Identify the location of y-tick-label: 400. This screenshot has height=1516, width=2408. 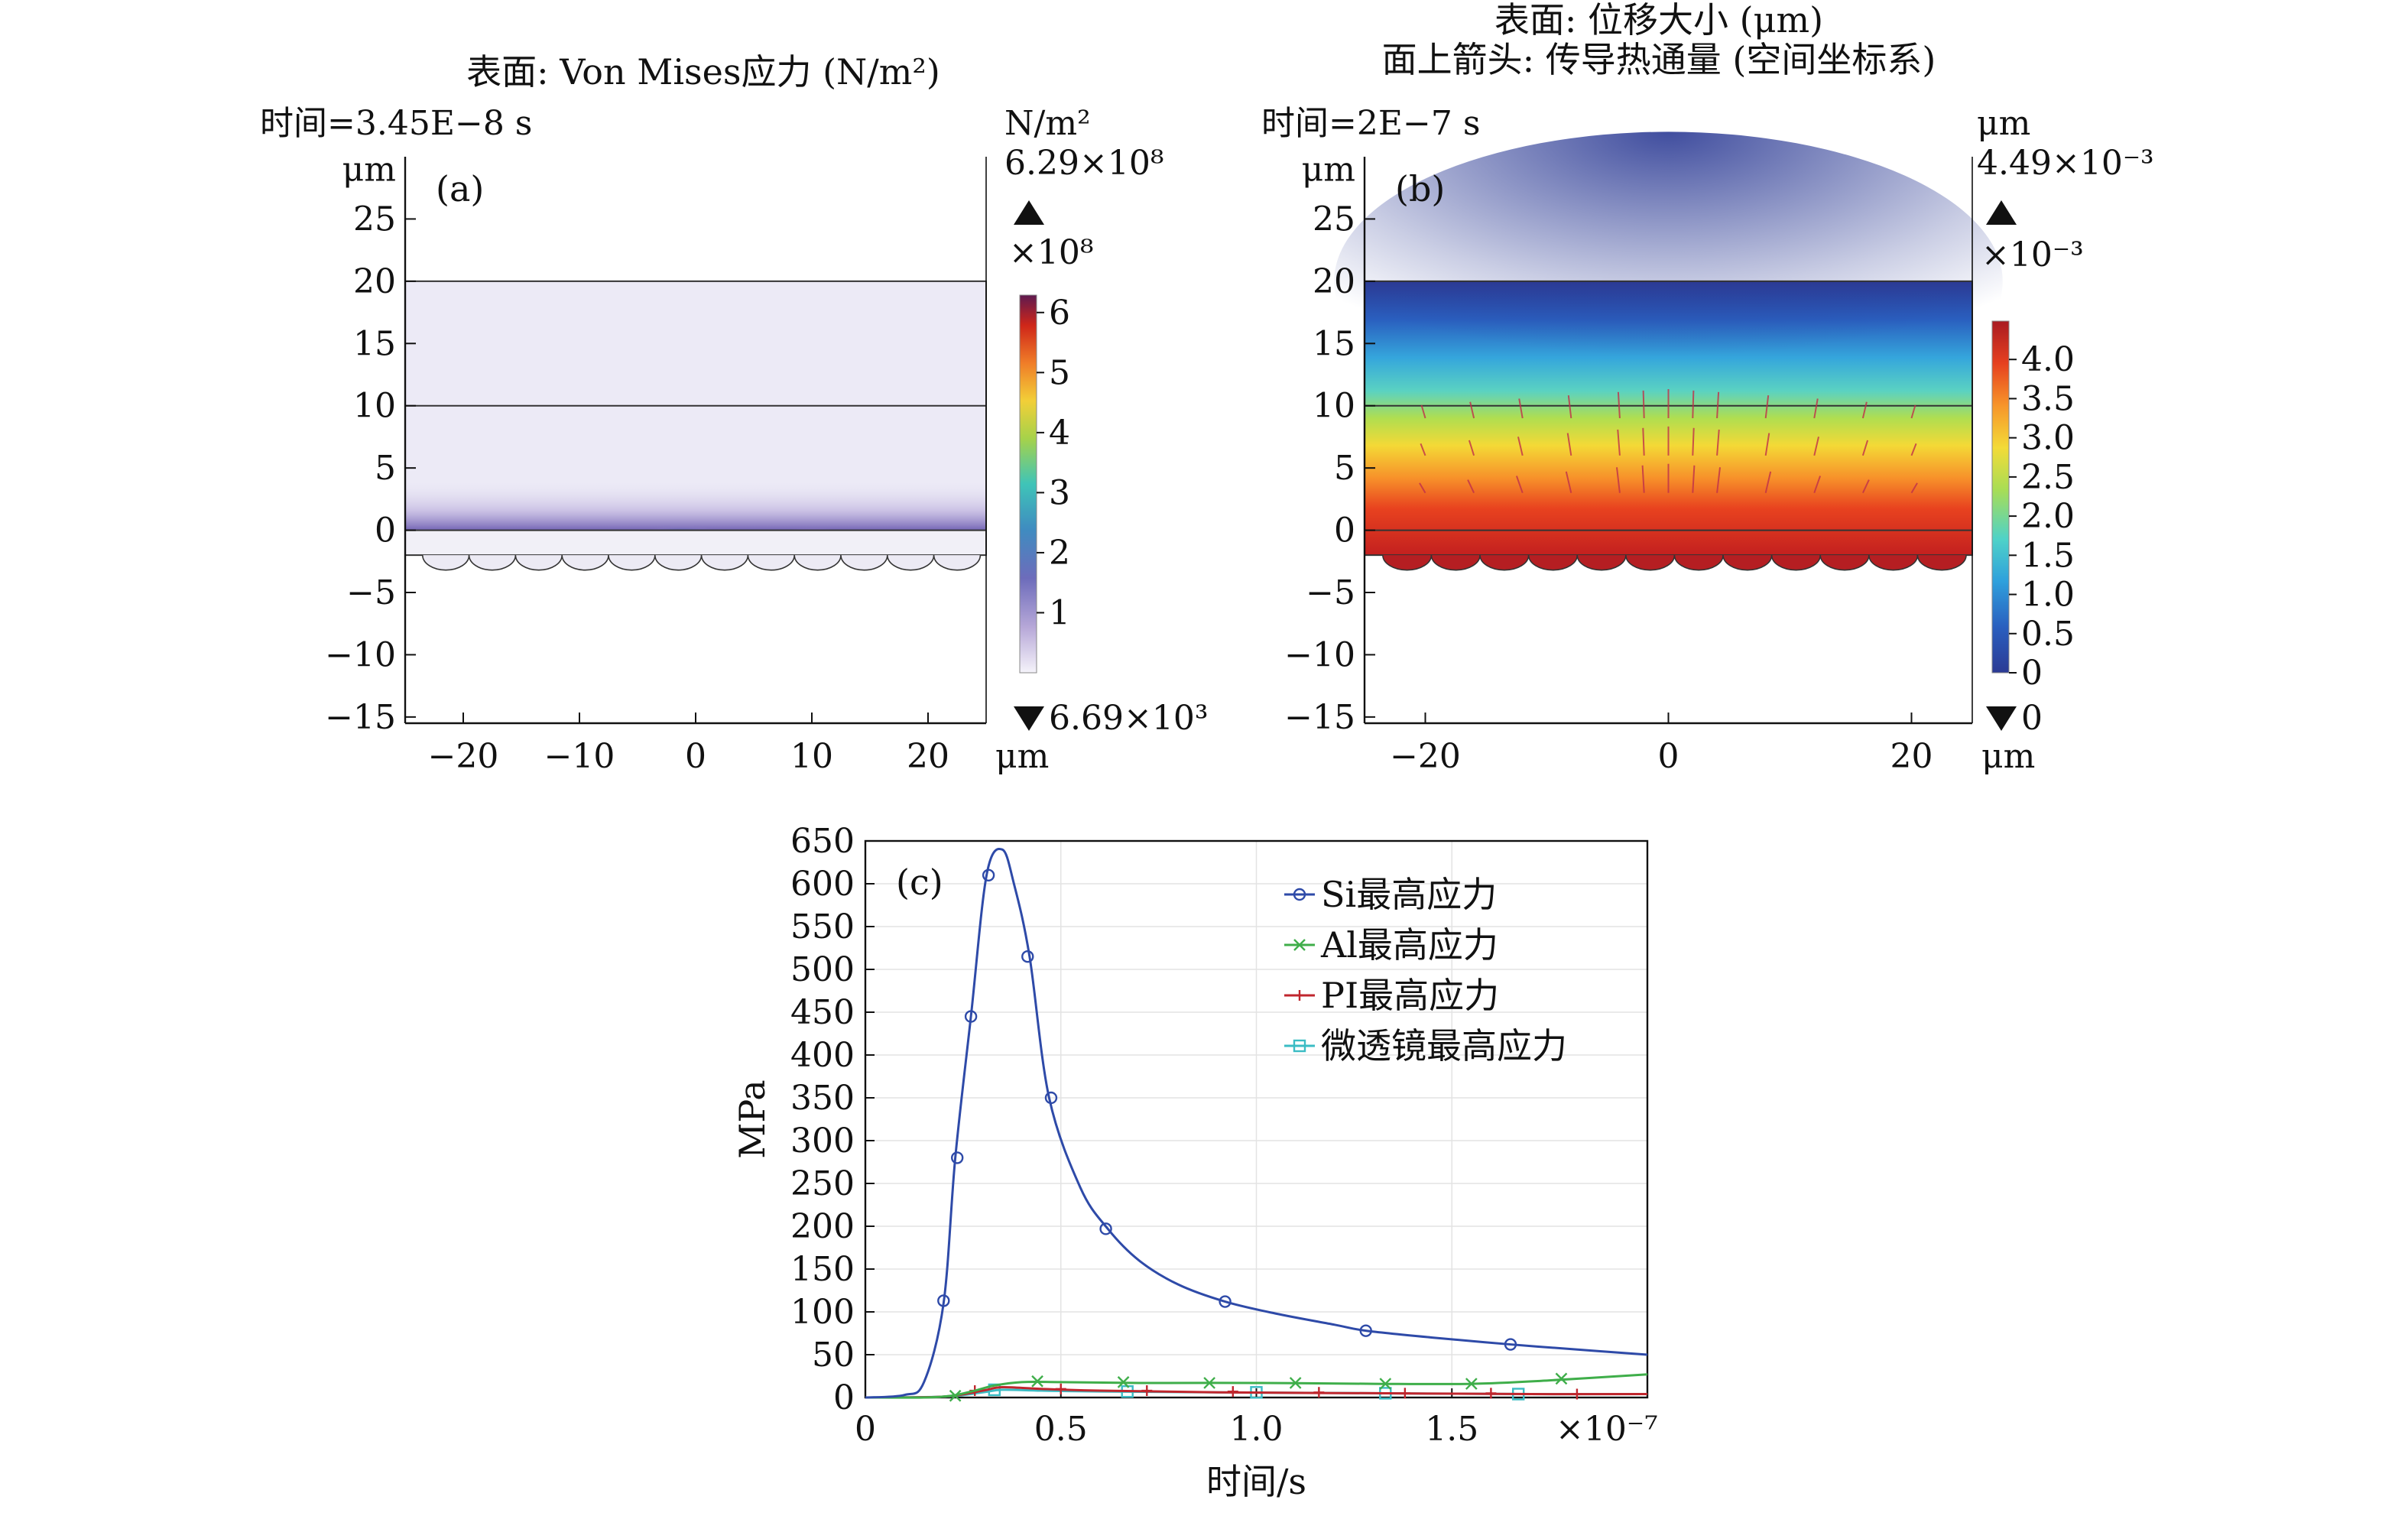
(822, 1055).